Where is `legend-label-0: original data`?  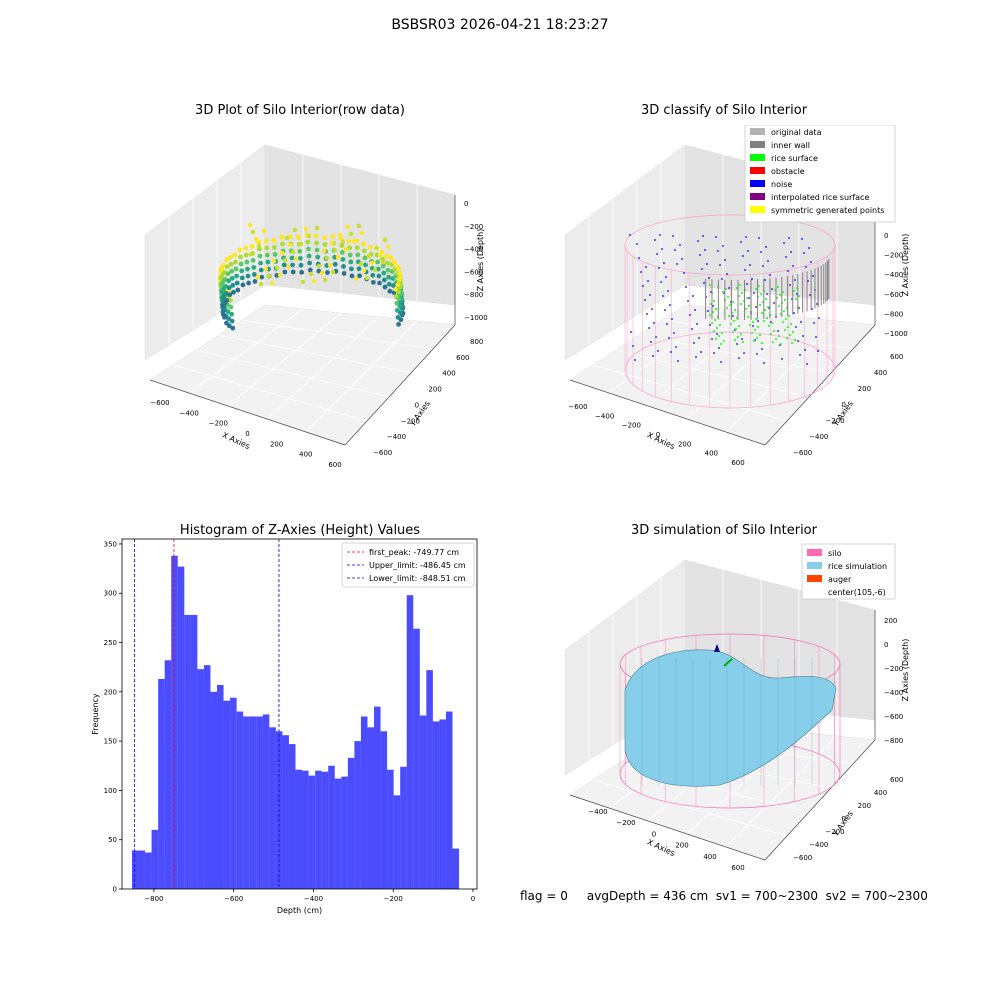 legend-label-0: original data is located at coordinates (796, 132).